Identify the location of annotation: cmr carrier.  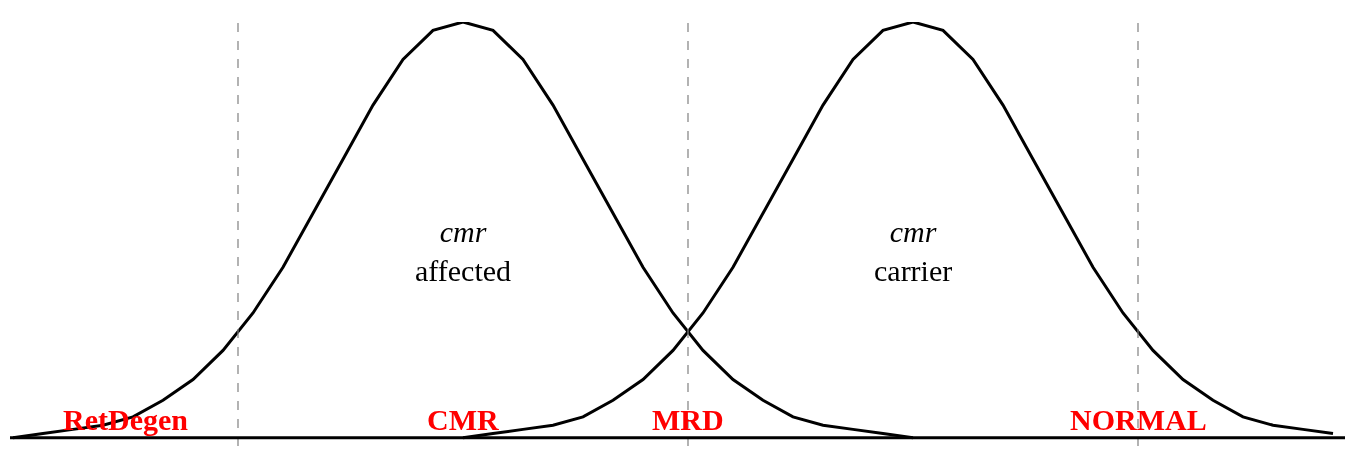
(913, 251).